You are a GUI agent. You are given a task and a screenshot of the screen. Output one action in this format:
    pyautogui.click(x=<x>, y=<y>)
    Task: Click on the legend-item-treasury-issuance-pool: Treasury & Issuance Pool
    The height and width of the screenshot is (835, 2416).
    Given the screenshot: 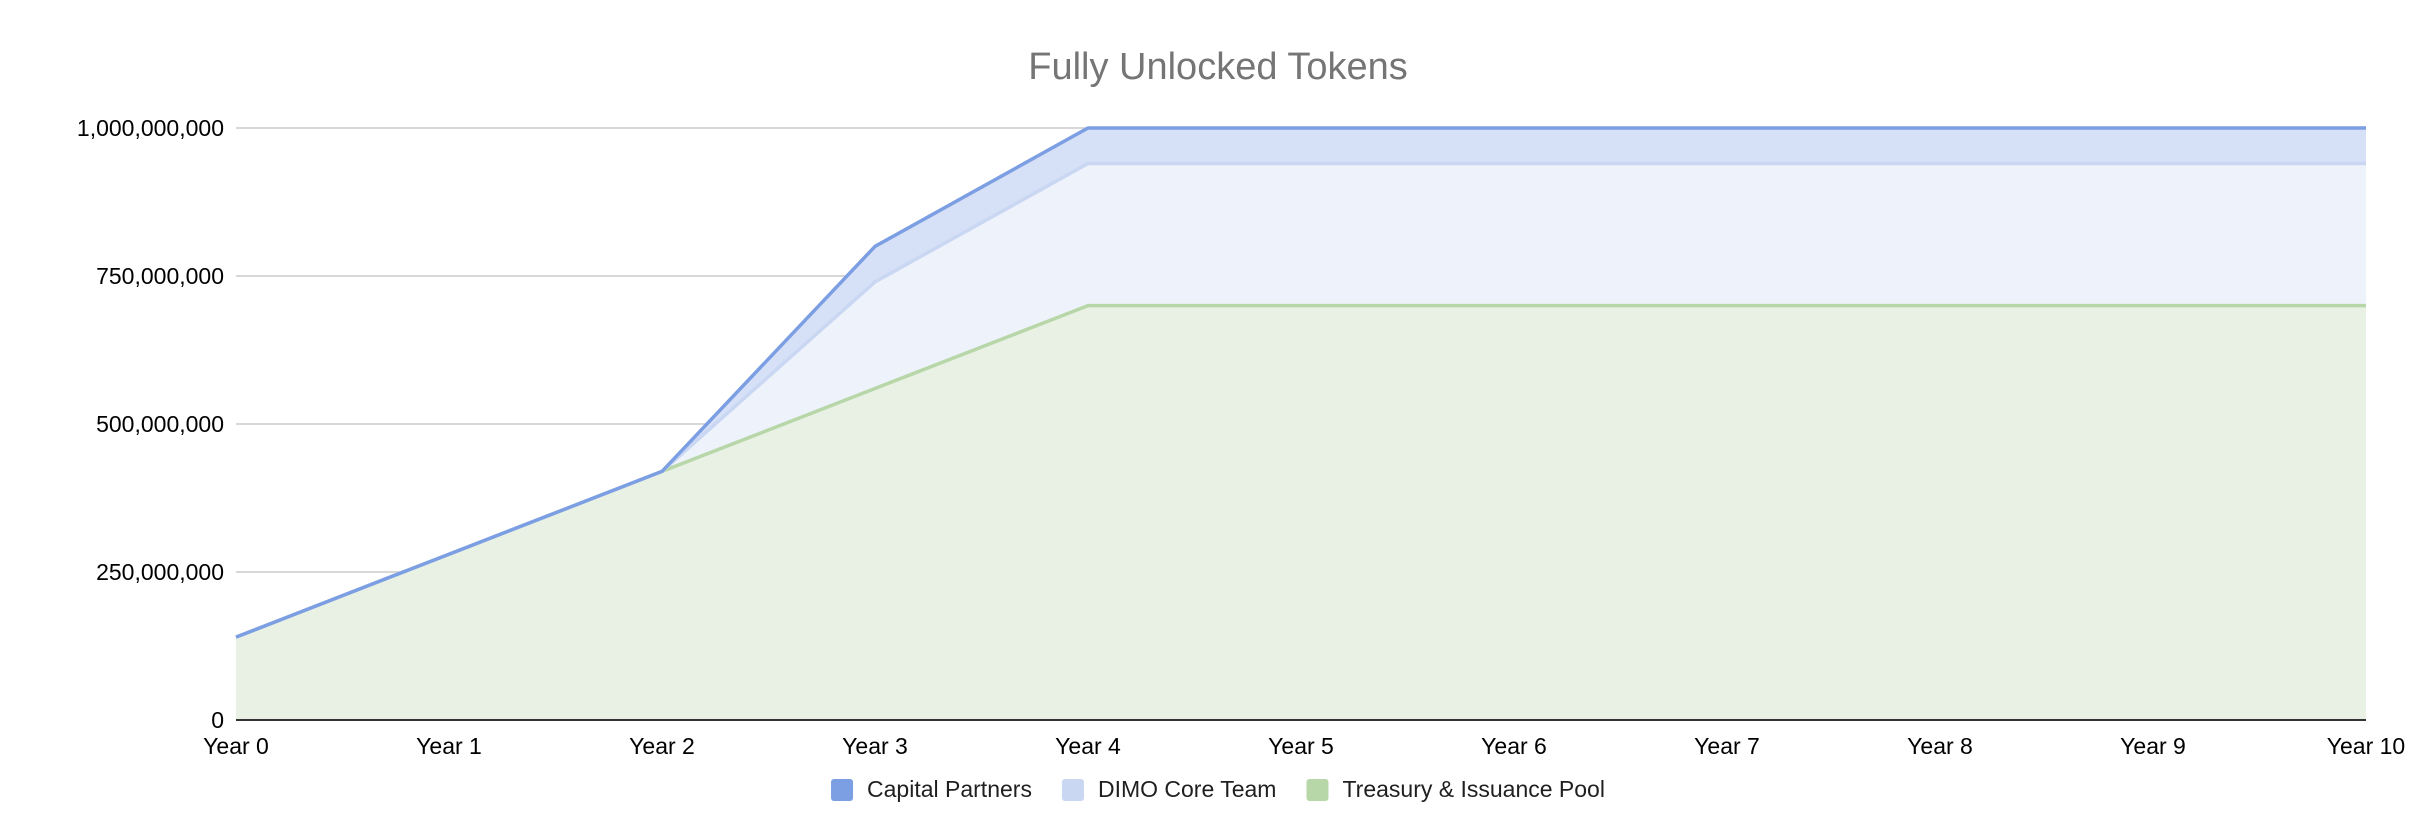 What is the action you would take?
    pyautogui.click(x=1455, y=789)
    